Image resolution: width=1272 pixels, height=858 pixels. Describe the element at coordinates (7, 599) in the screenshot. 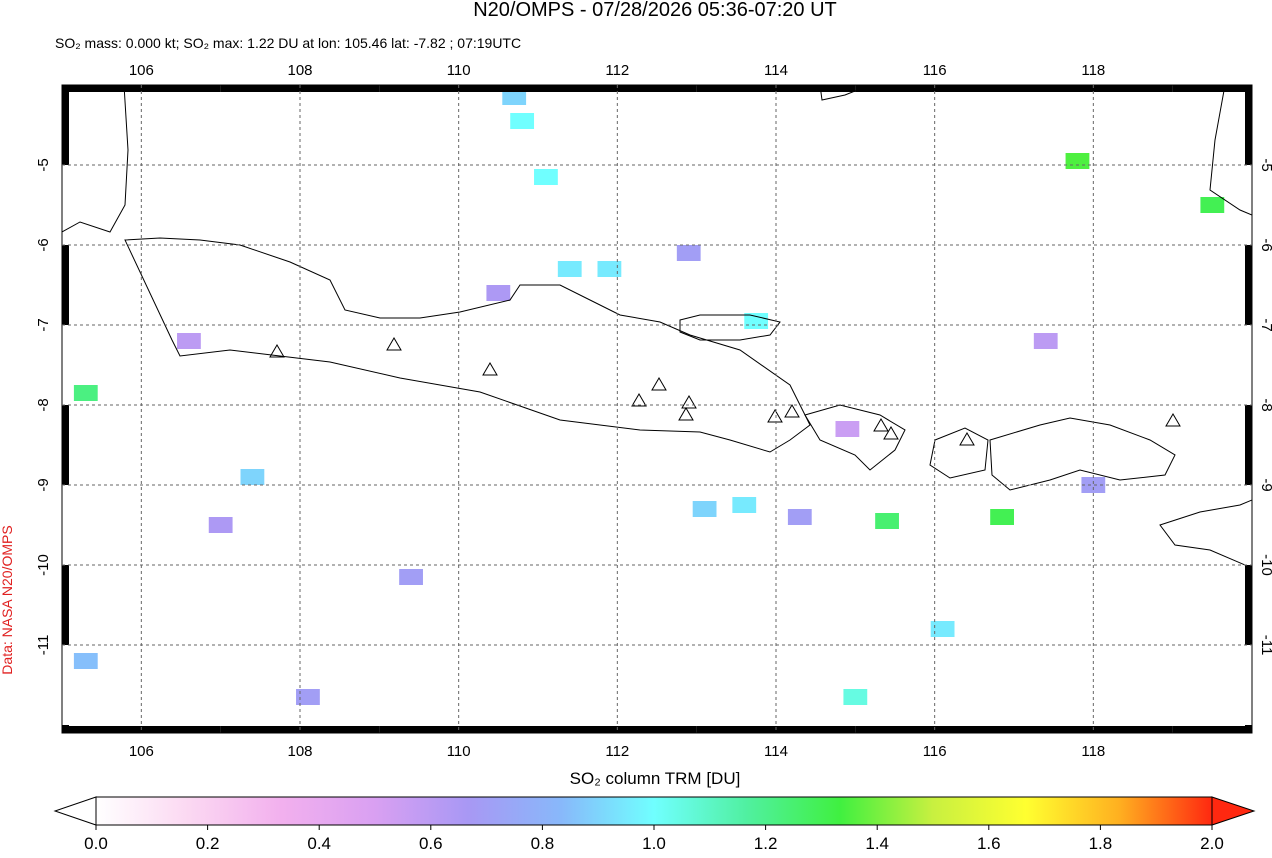

I see `side-label: Data: NASA N20/OMPS` at that location.